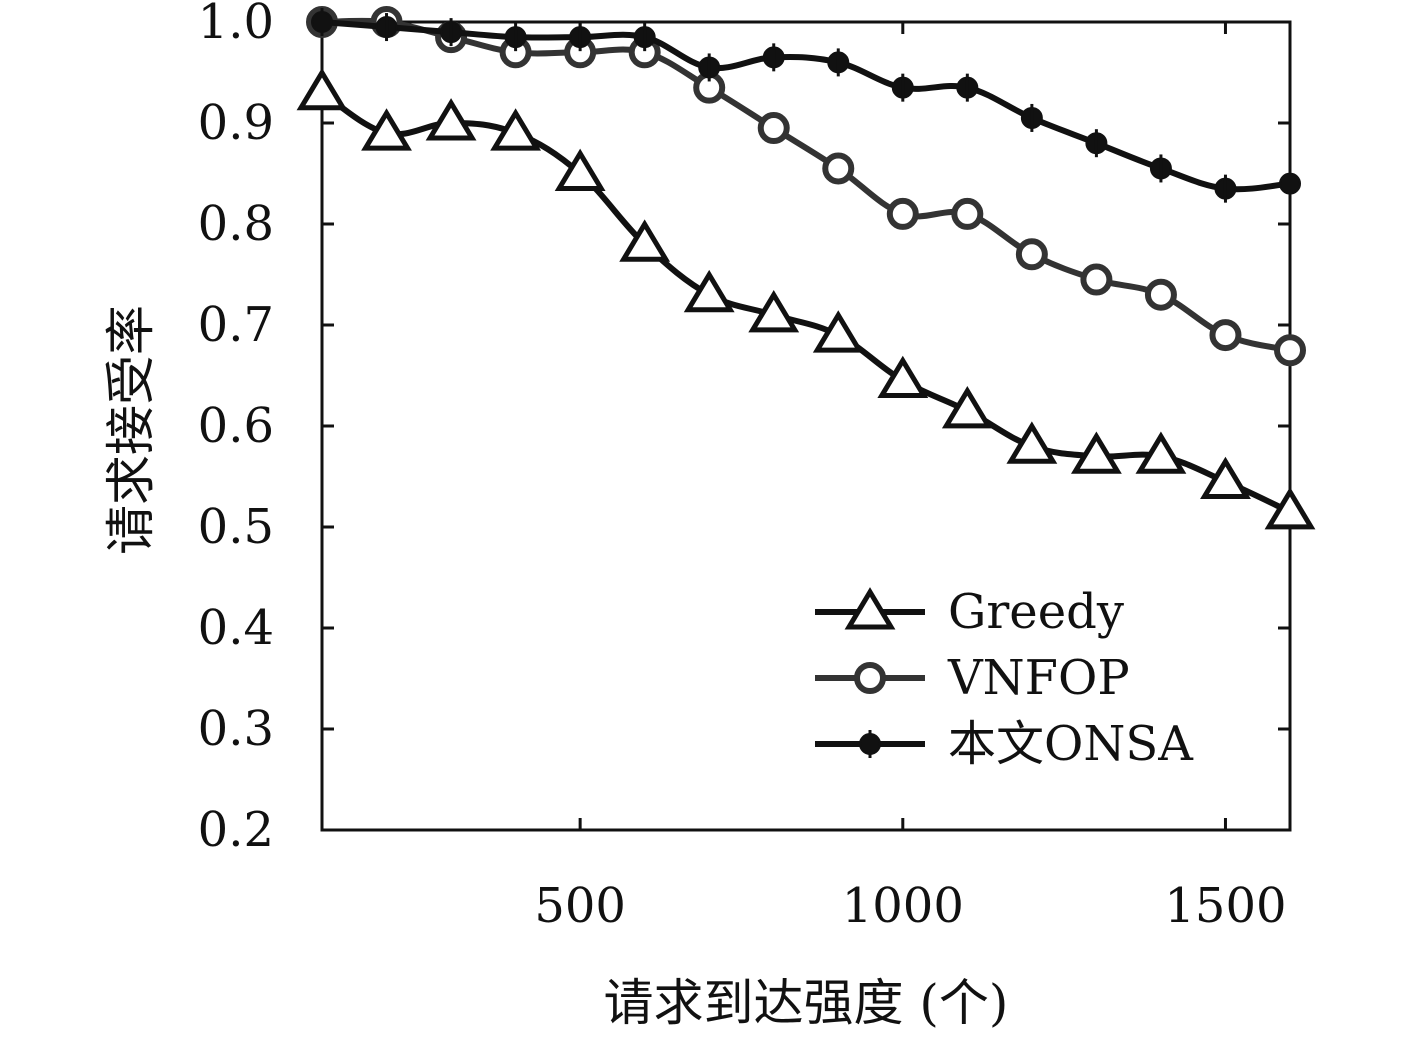 The width and height of the screenshot is (1417, 1042). What do you see at coordinates (236, 729) in the screenshot?
I see `y-tick-label: 0.3` at bounding box center [236, 729].